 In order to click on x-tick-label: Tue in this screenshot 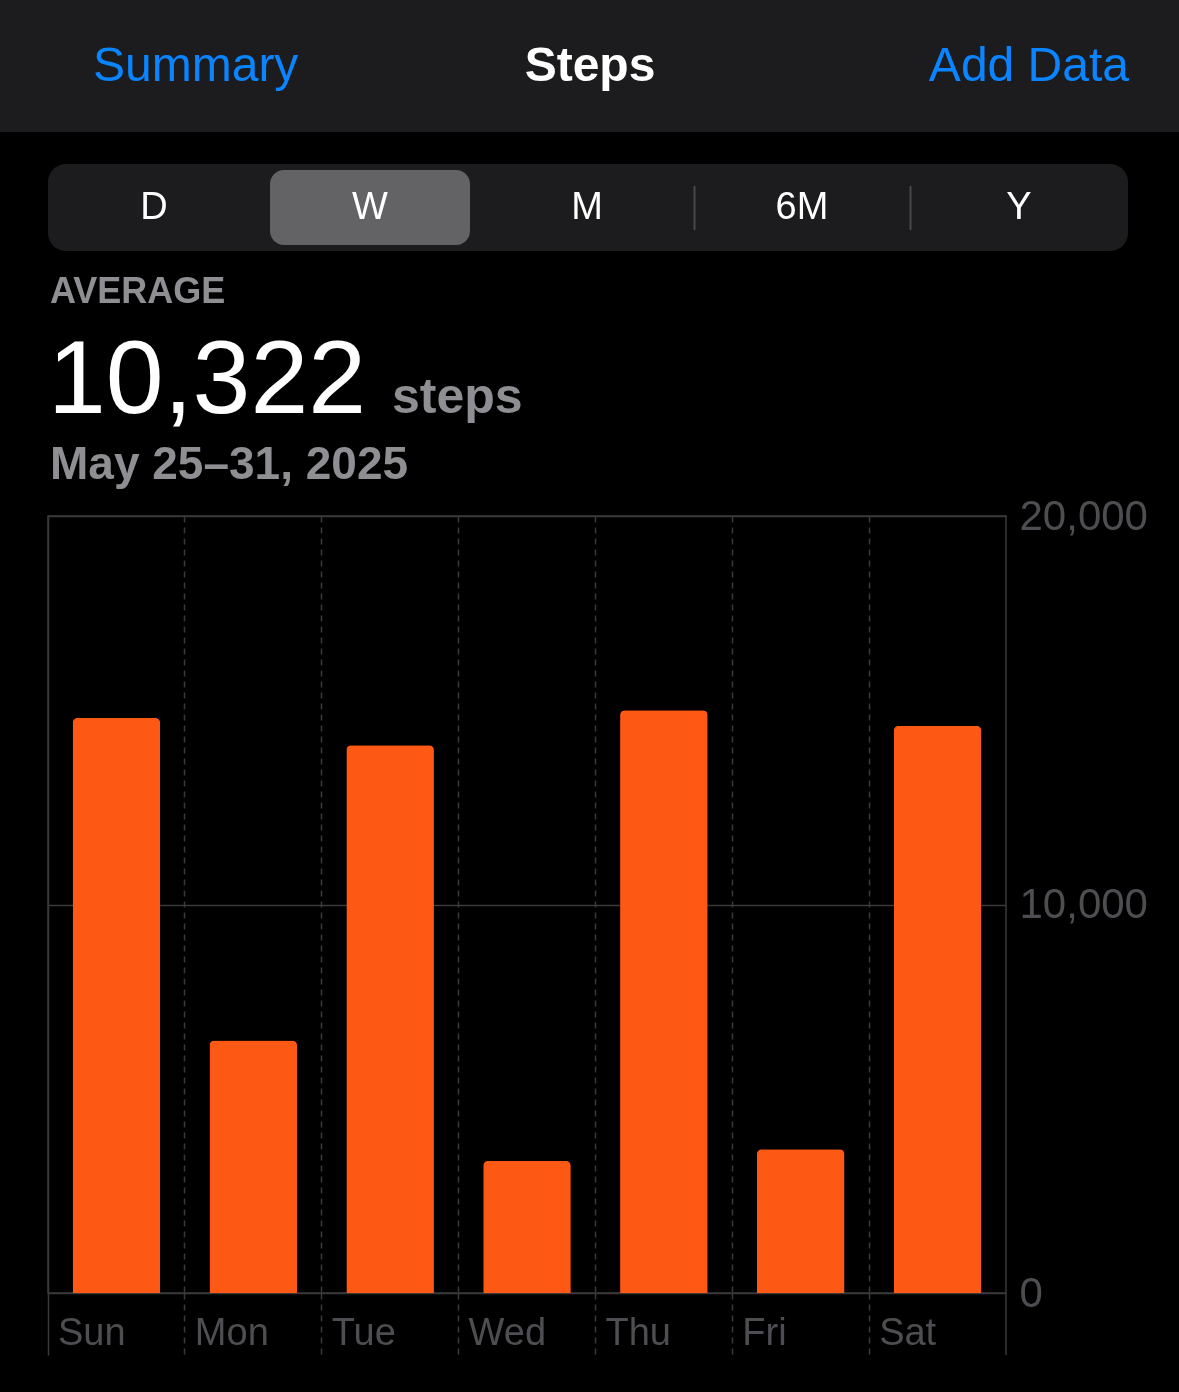, I will do `click(363, 1331)`.